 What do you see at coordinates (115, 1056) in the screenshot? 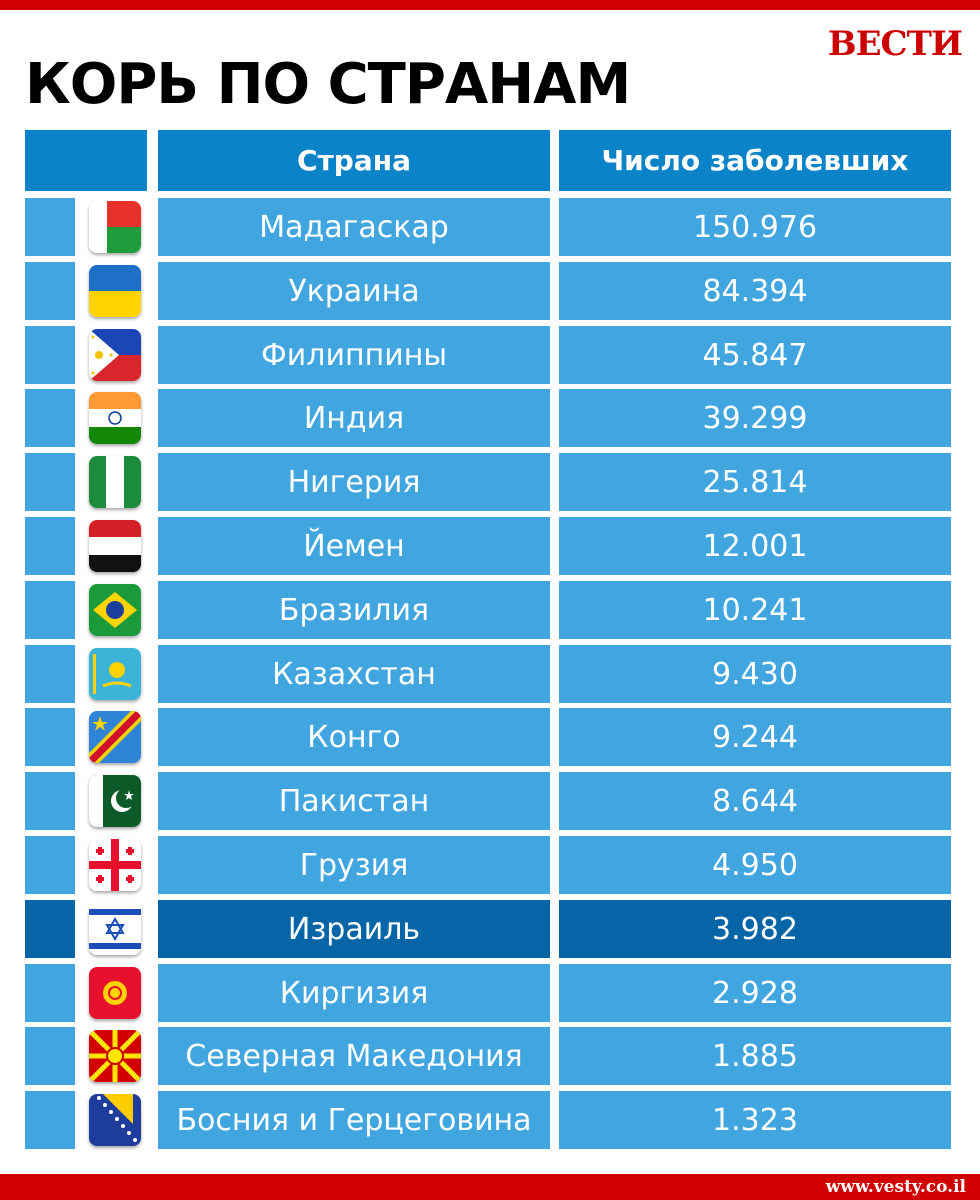
I see `north-macedonia-flag-icon` at bounding box center [115, 1056].